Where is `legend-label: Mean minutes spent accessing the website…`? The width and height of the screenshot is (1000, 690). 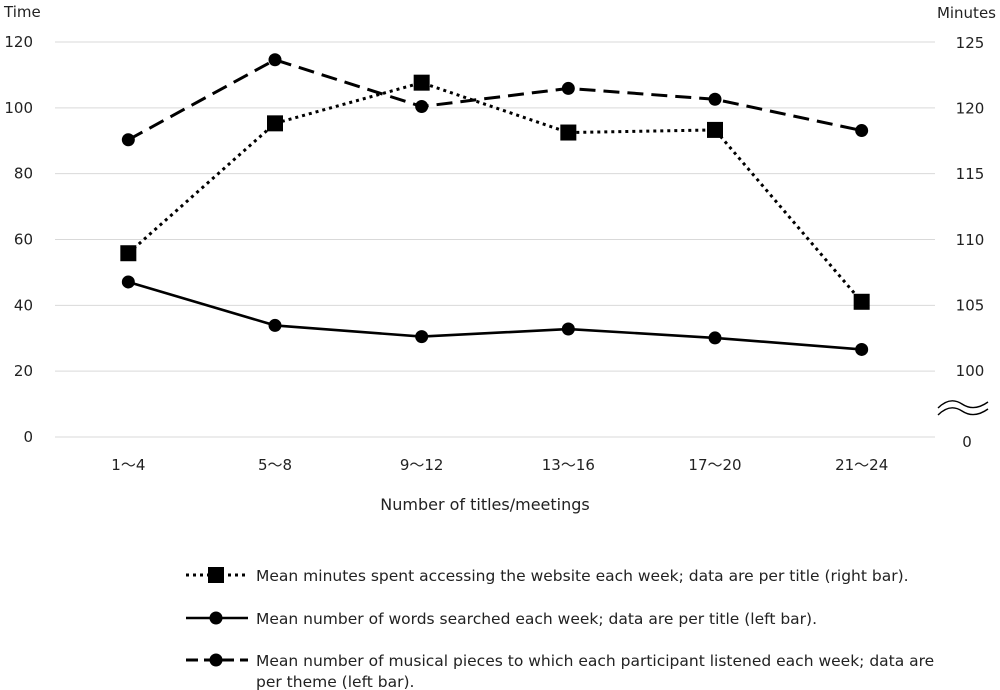
legend-label: Mean minutes spent accessing the website… is located at coordinates (582, 576).